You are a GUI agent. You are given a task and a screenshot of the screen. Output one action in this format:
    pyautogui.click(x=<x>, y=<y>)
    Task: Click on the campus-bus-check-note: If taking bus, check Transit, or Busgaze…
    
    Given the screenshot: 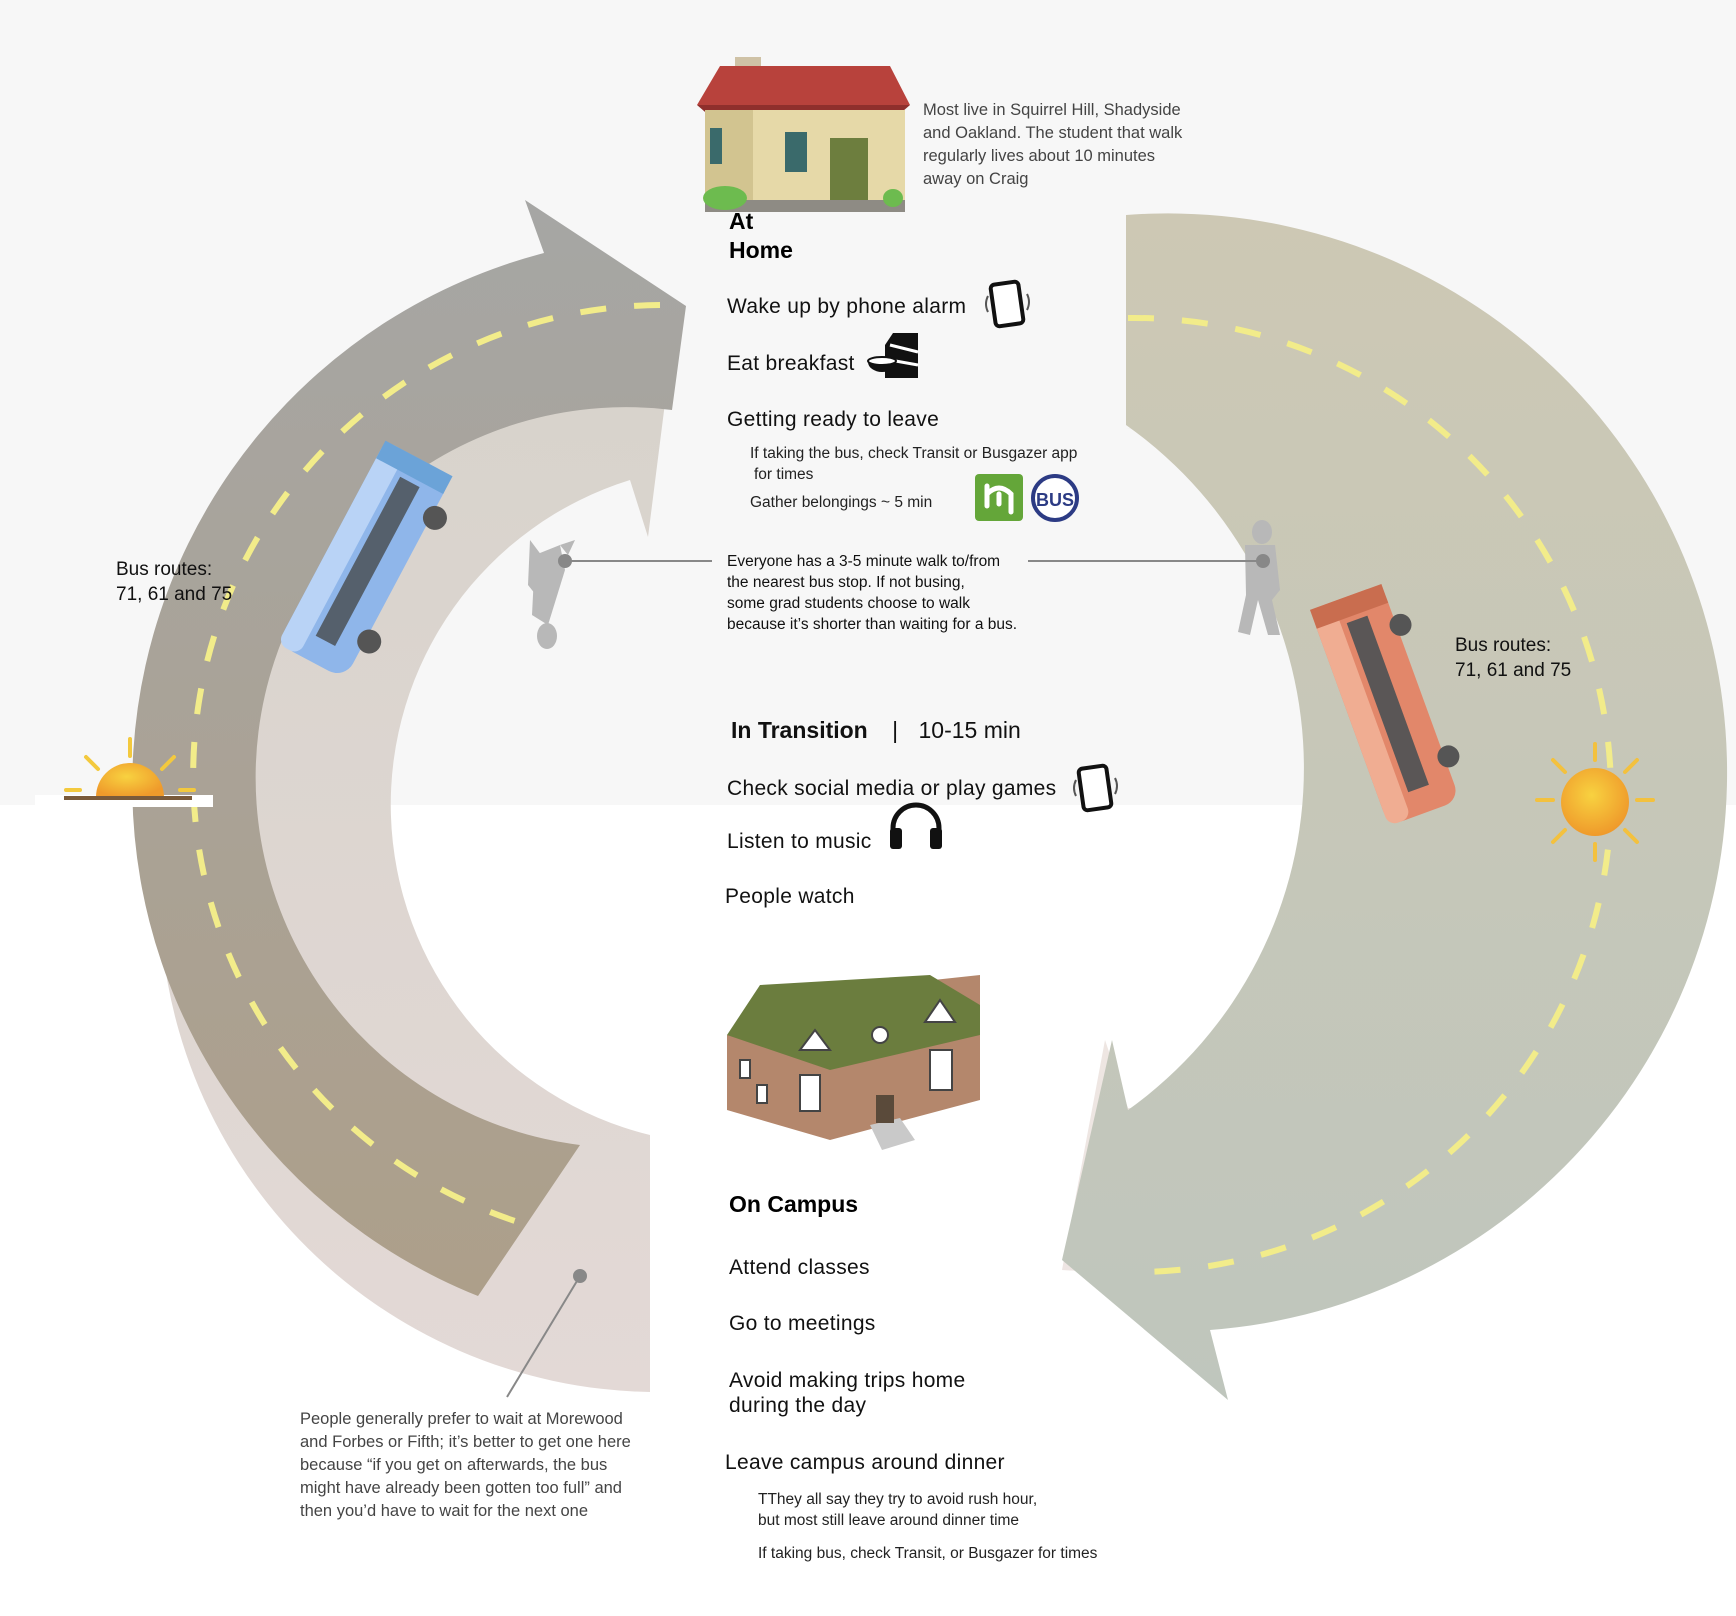 What is the action you would take?
    pyautogui.click(x=928, y=1553)
    